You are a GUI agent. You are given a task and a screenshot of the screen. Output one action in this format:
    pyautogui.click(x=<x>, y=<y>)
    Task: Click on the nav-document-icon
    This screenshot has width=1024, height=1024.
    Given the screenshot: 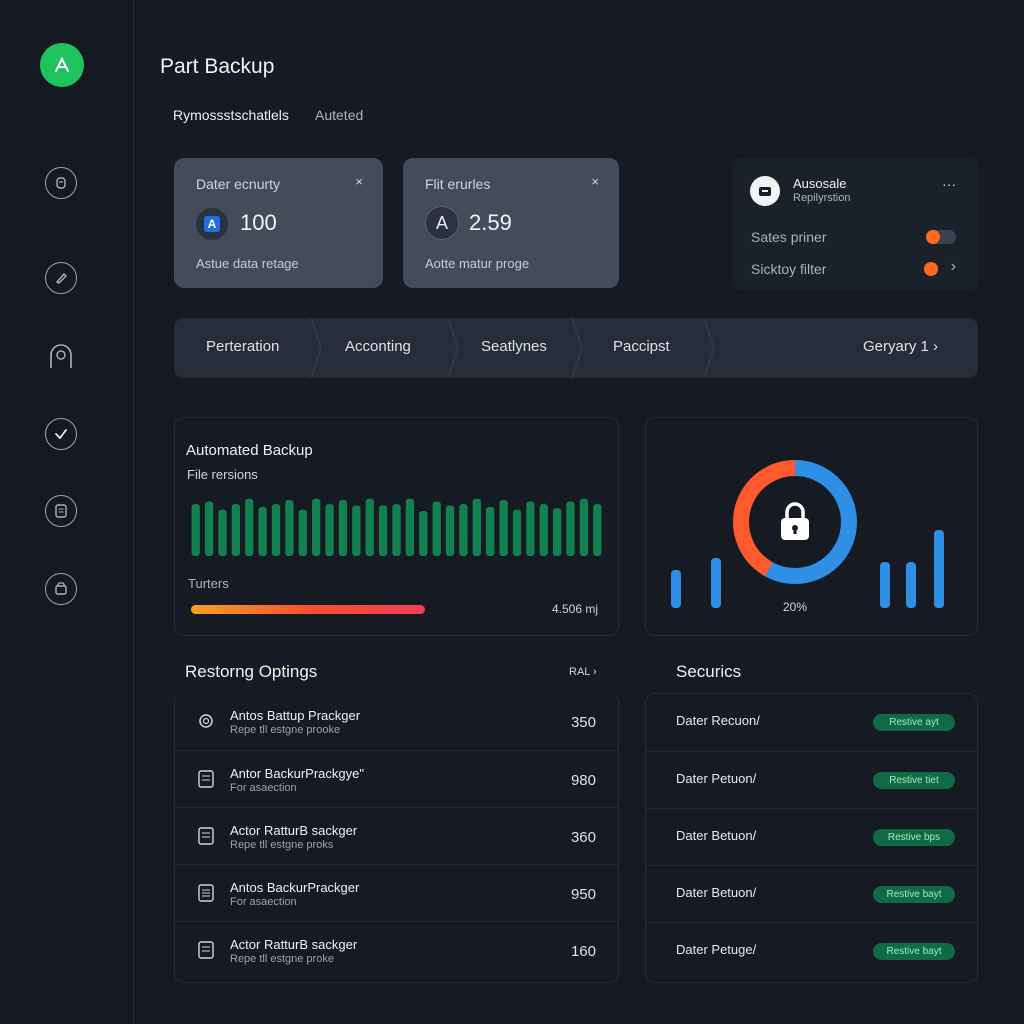 What is the action you would take?
    pyautogui.click(x=61, y=511)
    